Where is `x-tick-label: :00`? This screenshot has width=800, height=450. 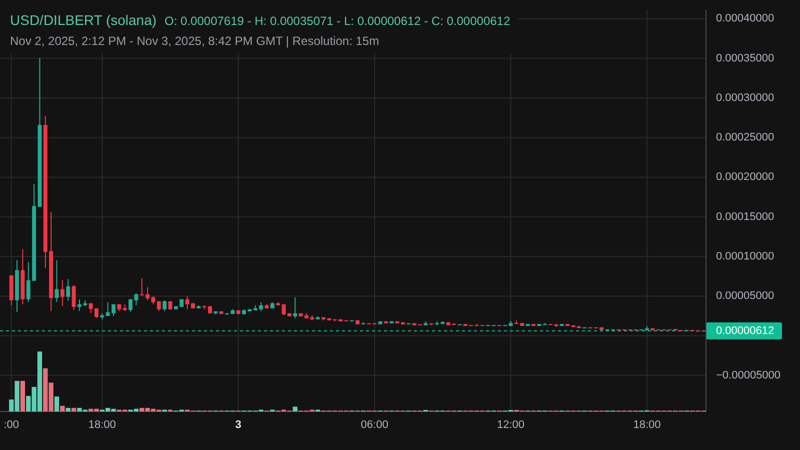 x-tick-label: :00 is located at coordinates (11, 425).